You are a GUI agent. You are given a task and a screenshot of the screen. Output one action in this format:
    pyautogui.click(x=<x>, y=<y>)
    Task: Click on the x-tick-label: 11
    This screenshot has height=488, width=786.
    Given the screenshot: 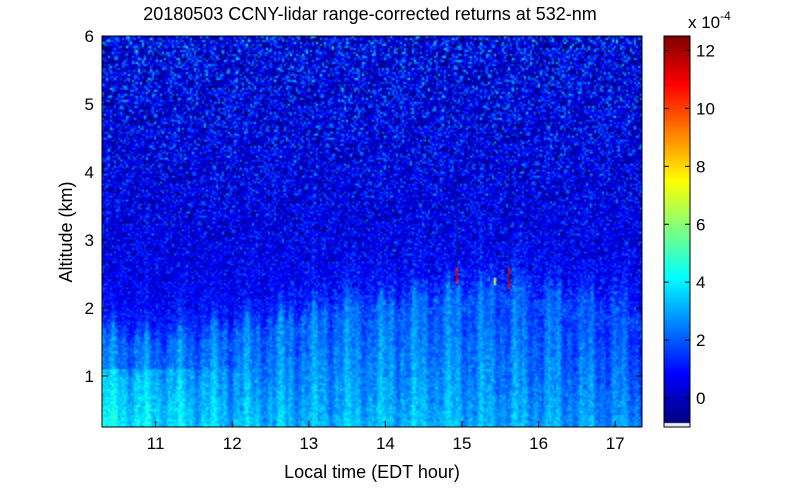 What is the action you would take?
    pyautogui.click(x=156, y=443)
    